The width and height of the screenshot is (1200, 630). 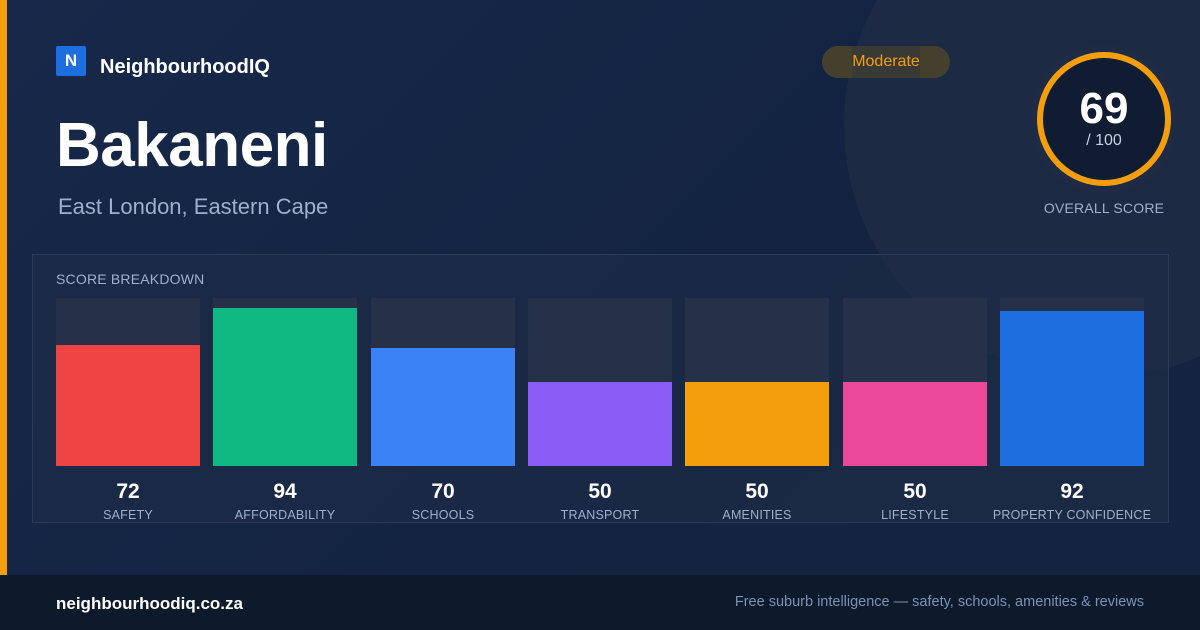 I want to click on score-ring-graphic, so click(x=1104, y=119).